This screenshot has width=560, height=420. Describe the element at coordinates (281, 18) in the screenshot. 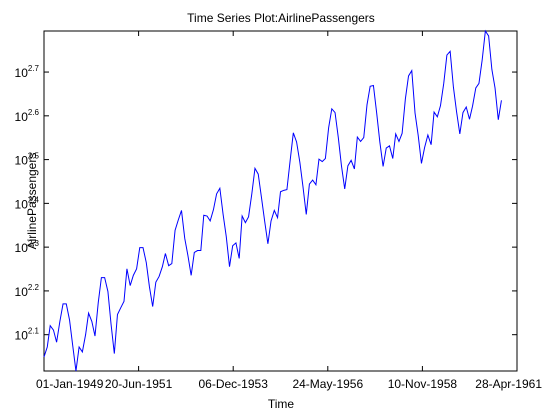

I see `chart-title: Time Series Plot:AirlinePassengers` at that location.